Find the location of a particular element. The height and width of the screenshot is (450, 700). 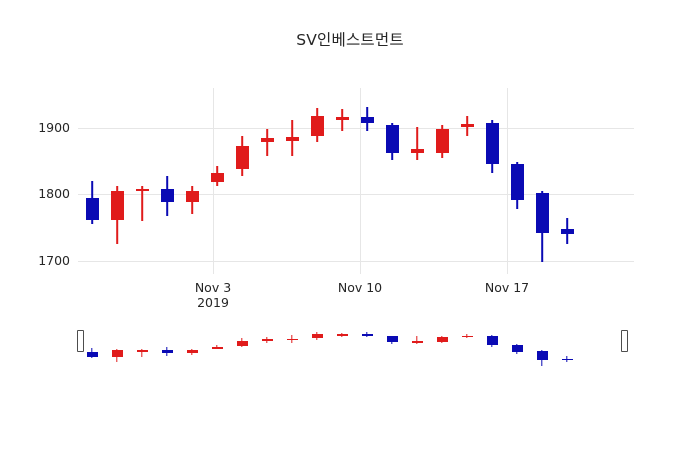

range-selector-right-handle is located at coordinates (624, 341).